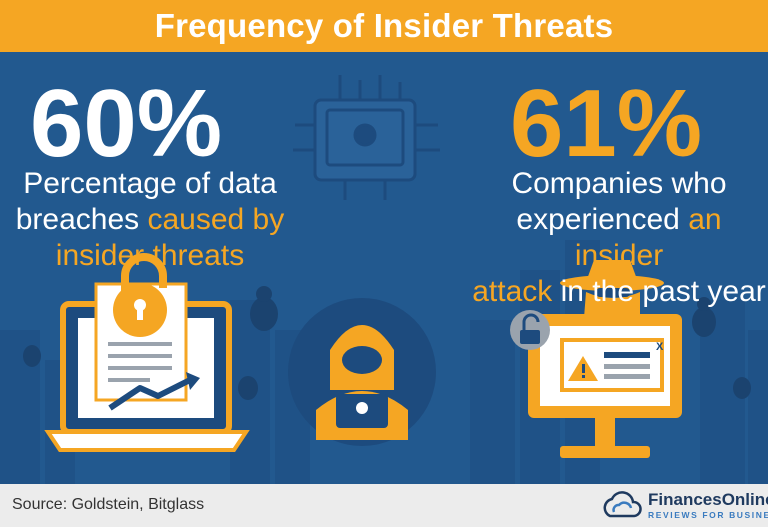 Image resolution: width=768 pixels, height=527 pixels. Describe the element at coordinates (108, 504) in the screenshot. I see `source-text: Source: Goldstein, Bitglass` at that location.